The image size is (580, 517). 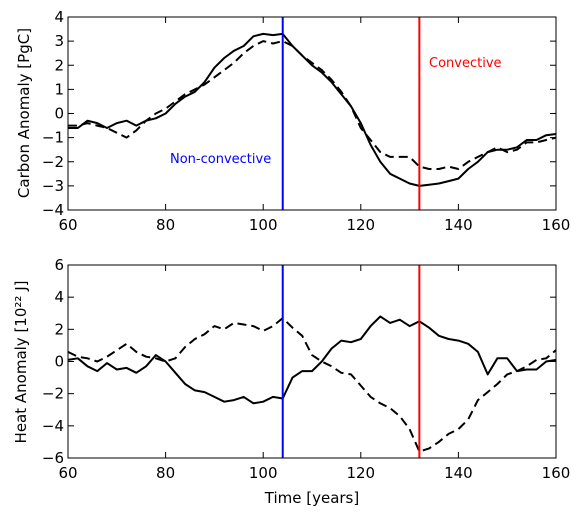 What do you see at coordinates (59, 114) in the screenshot?
I see `carbon-y-tick-label: 0` at bounding box center [59, 114].